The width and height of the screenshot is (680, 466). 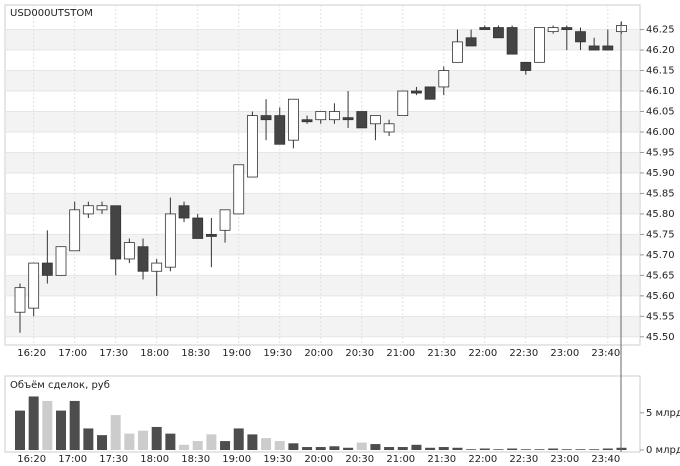 I want to click on volume-title: Объём сделок, руб, so click(x=60, y=385).